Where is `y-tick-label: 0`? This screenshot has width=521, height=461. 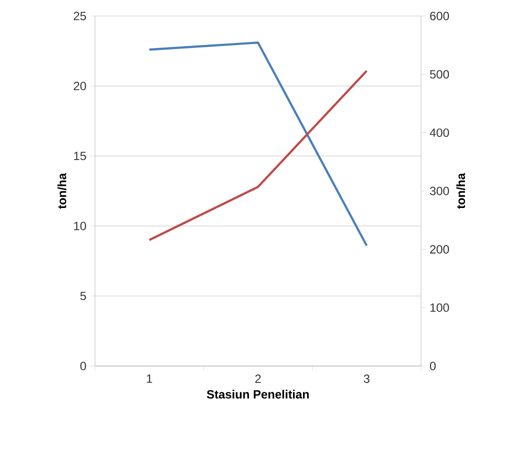
y-tick-label: 0 is located at coordinates (83, 366).